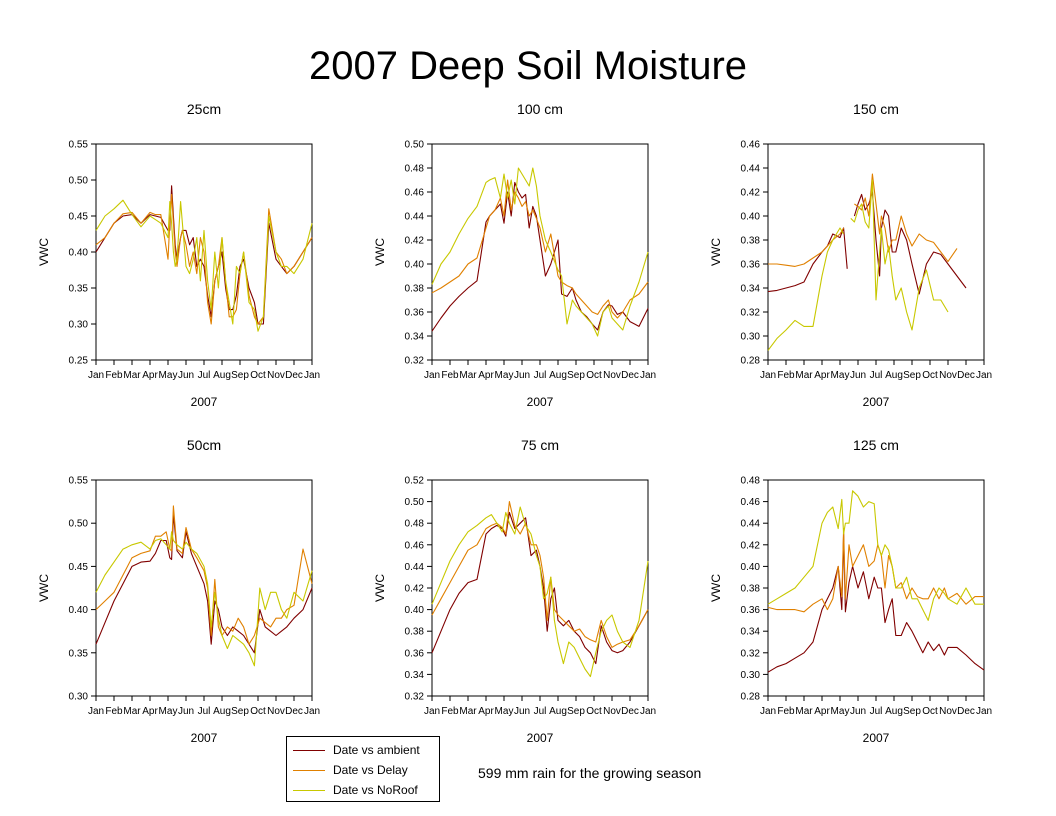  Describe the element at coordinates (876, 109) in the screenshot. I see `panel-title: 150 cm` at that location.